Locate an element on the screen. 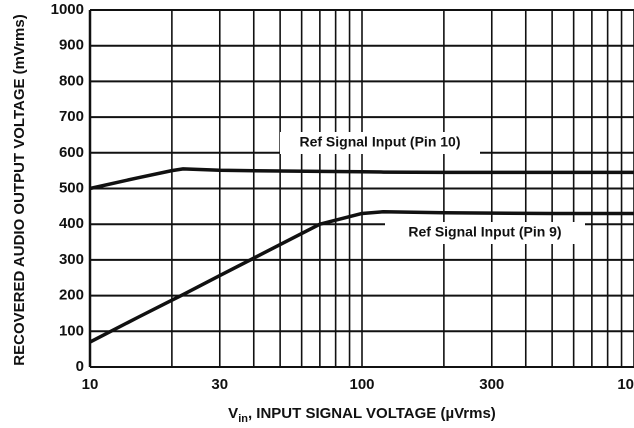 This screenshot has width=634, height=428. y-tick-label: 500 is located at coordinates (71, 187).